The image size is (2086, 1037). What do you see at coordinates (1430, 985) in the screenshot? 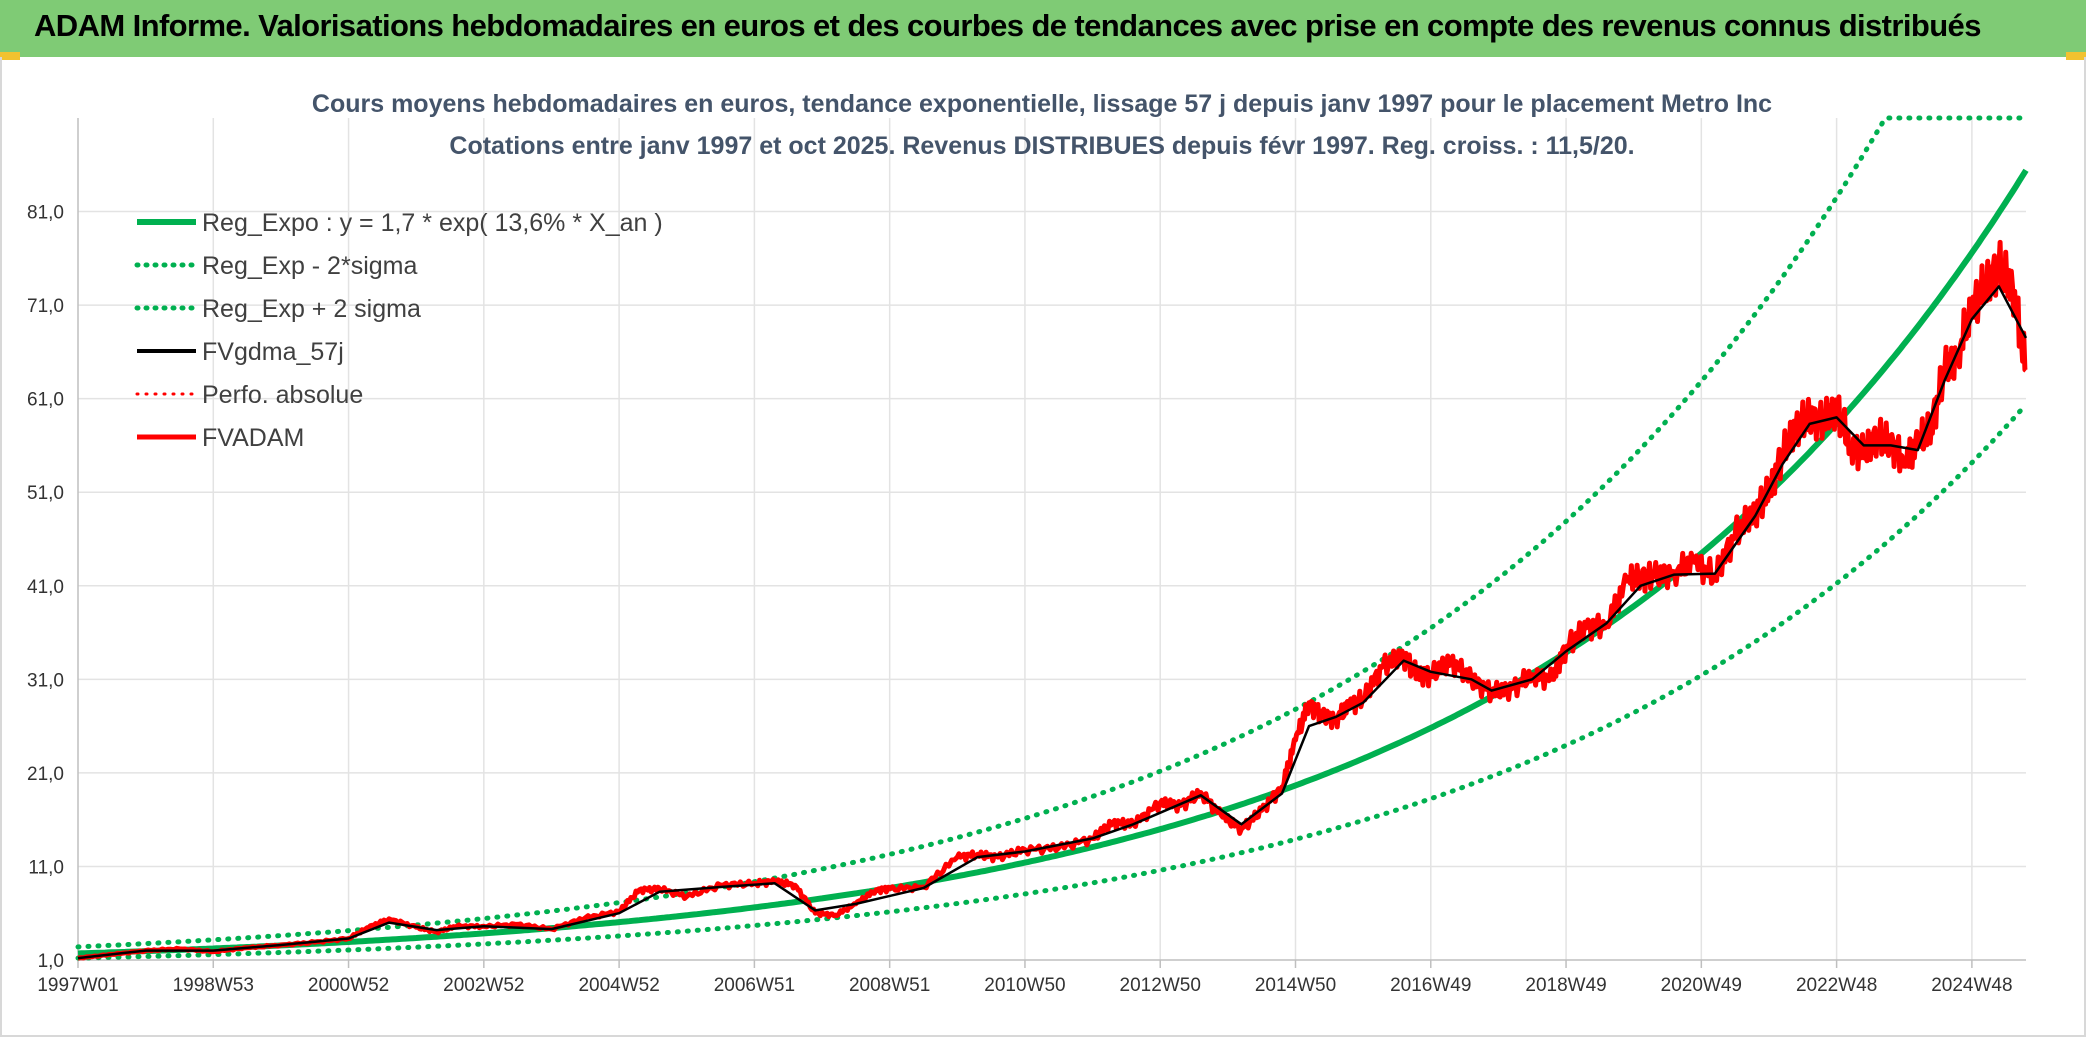
I see `x-tick-label: 2016W49` at bounding box center [1430, 985].